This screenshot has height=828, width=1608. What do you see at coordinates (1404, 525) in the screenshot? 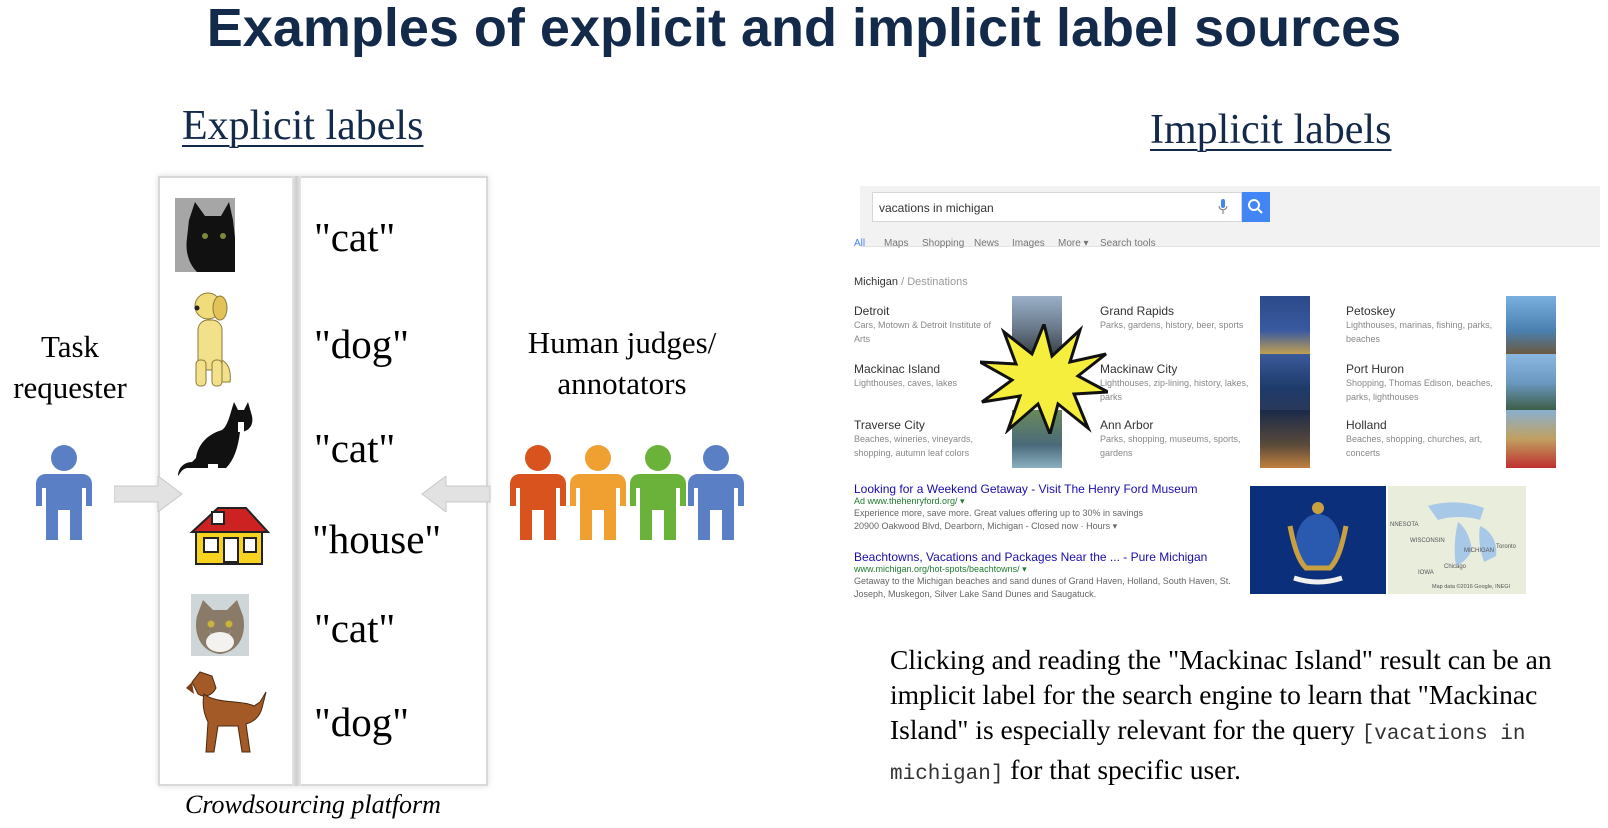
I see `map-label-minnesota: NNESOTA` at bounding box center [1404, 525].